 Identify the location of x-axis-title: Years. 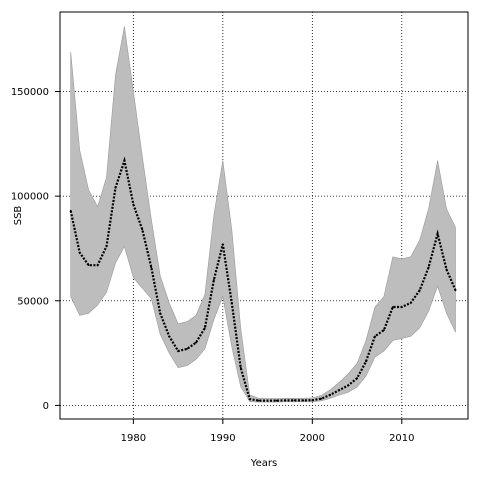
(263, 463).